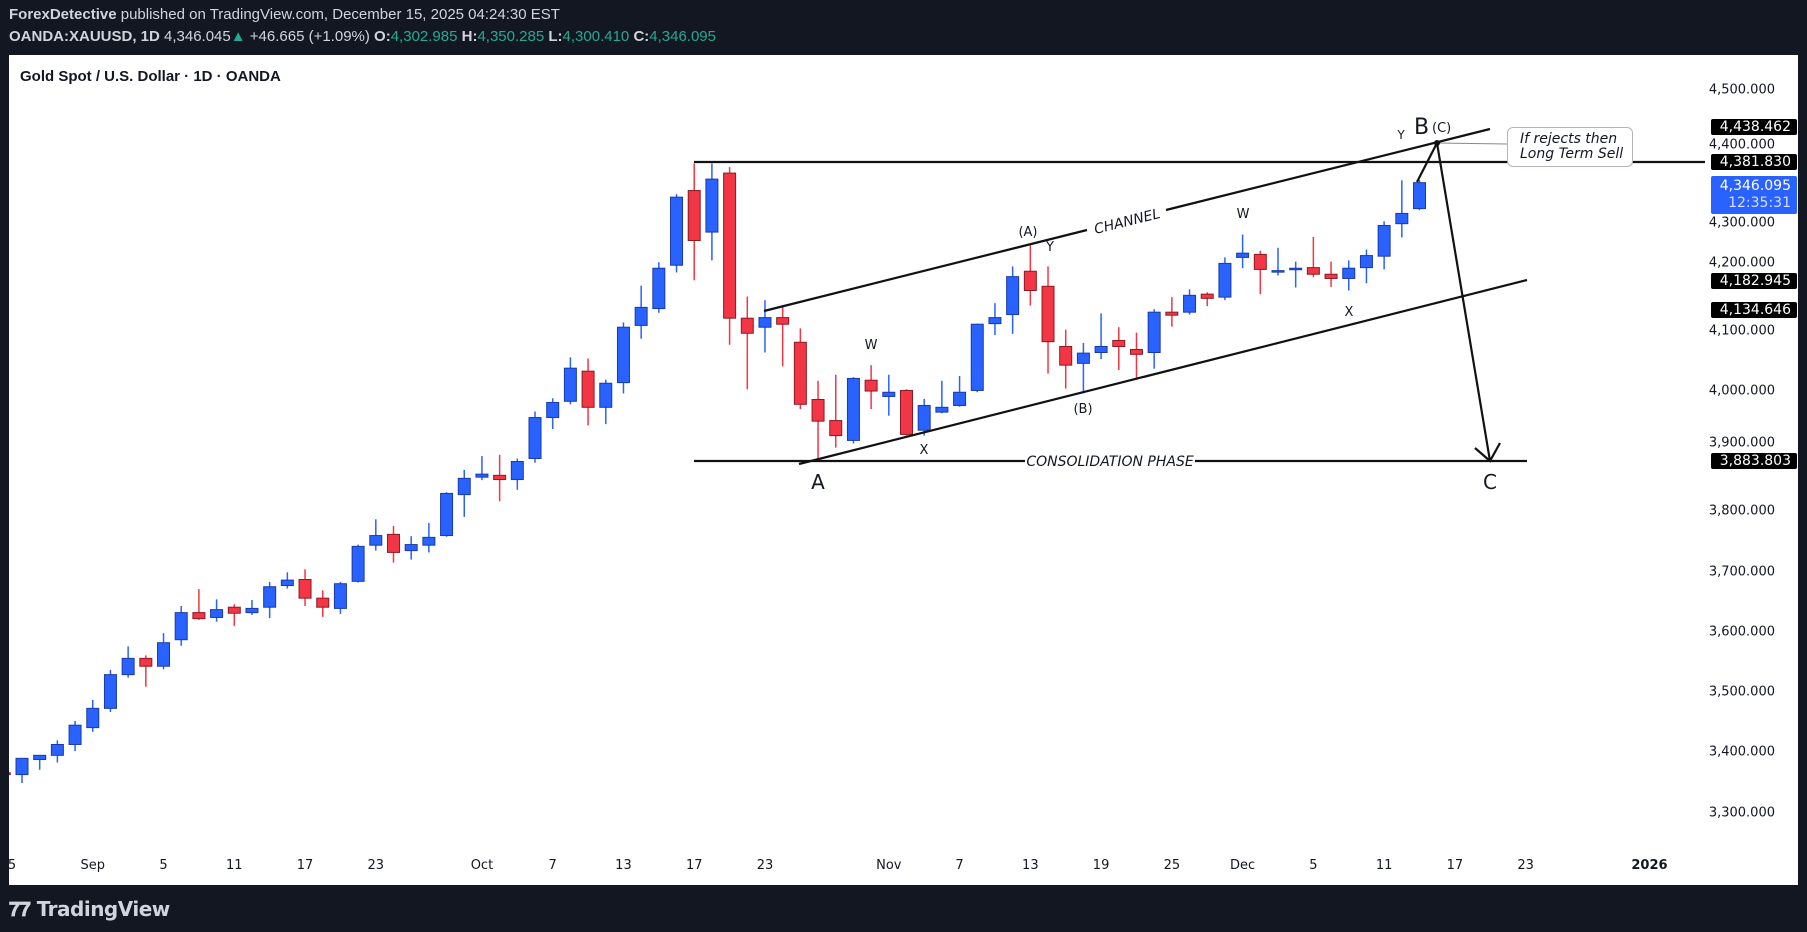 This screenshot has width=1807, height=932. I want to click on tv-logo-icon: 𝟕𝟕, so click(20, 909).